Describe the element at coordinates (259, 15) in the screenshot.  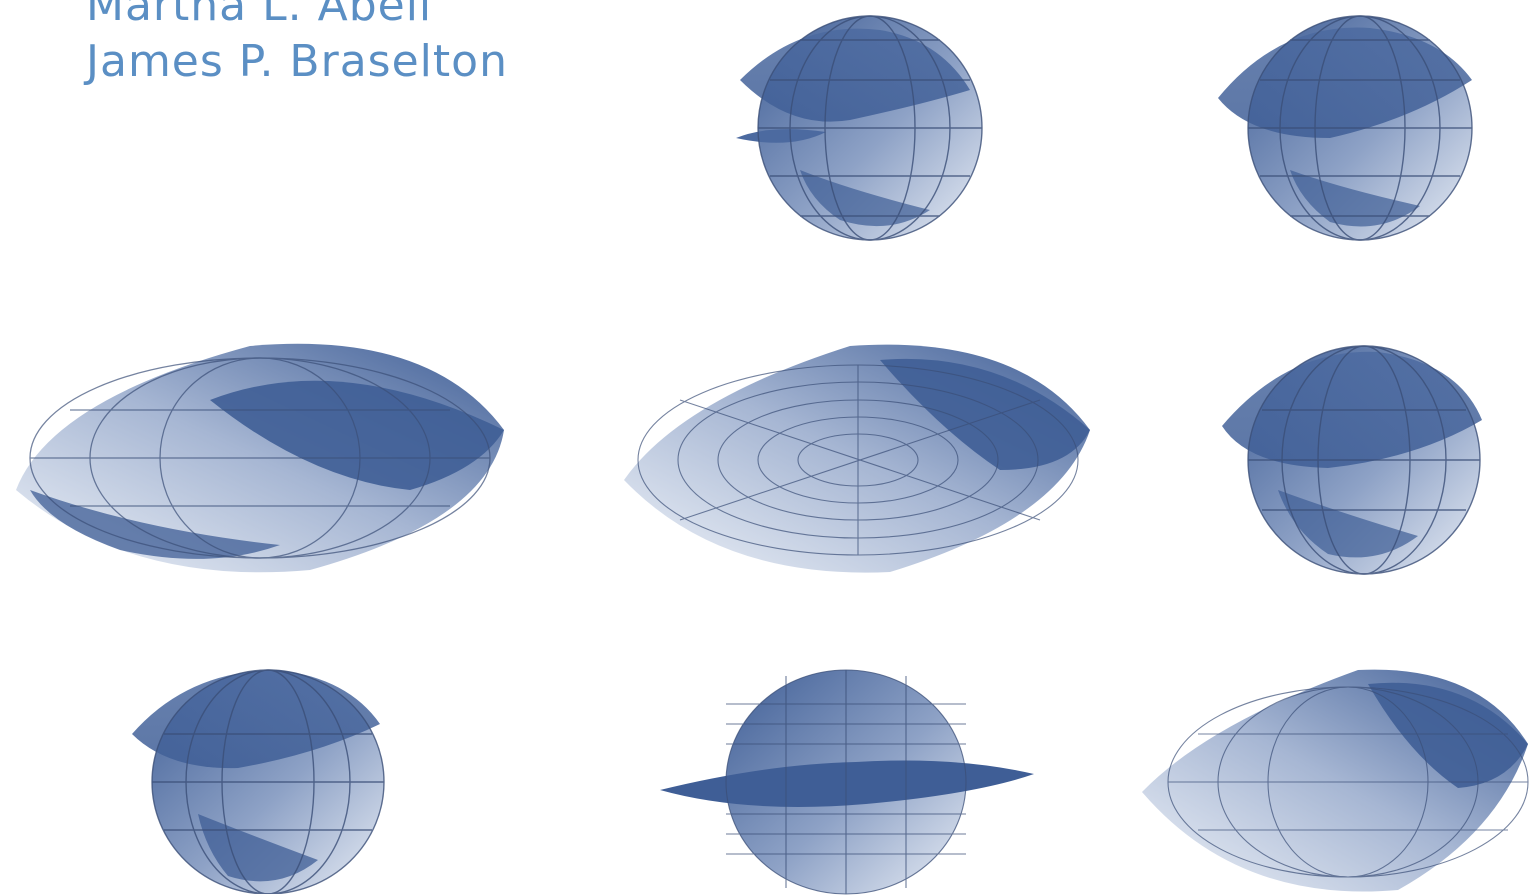
I see `author-name: Martha L. Abell` at that location.